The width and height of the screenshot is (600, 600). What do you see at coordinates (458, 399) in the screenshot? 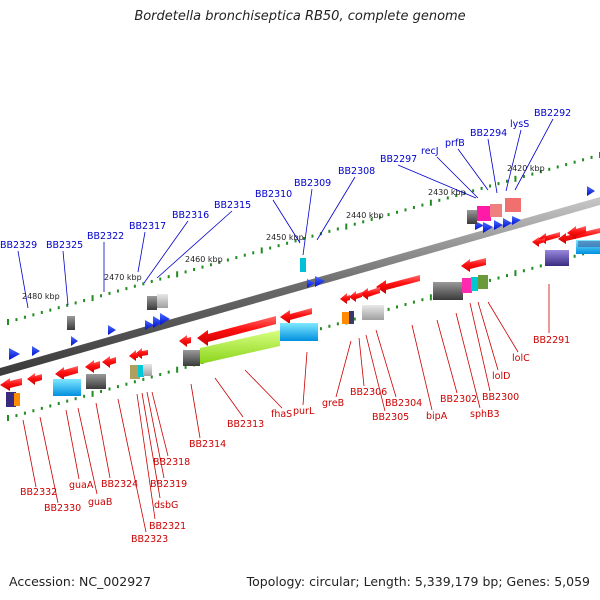
I see `gene-label: BB2302` at bounding box center [458, 399].